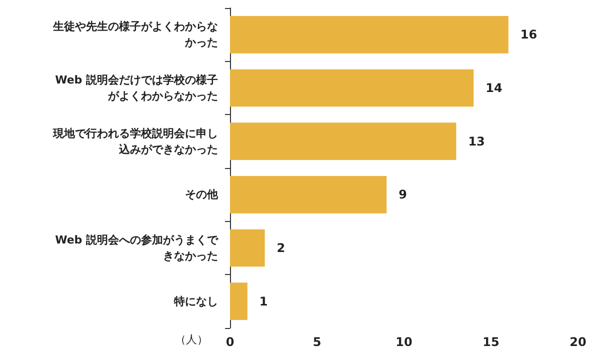 This screenshot has height=358, width=600. What do you see at coordinates (281, 248) in the screenshot?
I see `data-label: 2` at bounding box center [281, 248].